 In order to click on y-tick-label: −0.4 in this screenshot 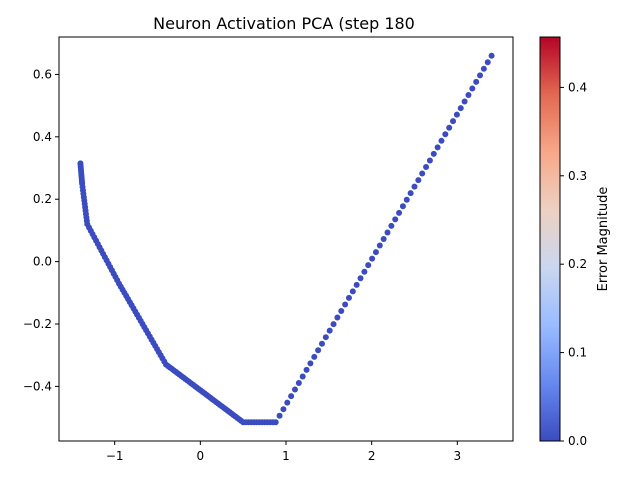, I will do `click(37, 386)`.